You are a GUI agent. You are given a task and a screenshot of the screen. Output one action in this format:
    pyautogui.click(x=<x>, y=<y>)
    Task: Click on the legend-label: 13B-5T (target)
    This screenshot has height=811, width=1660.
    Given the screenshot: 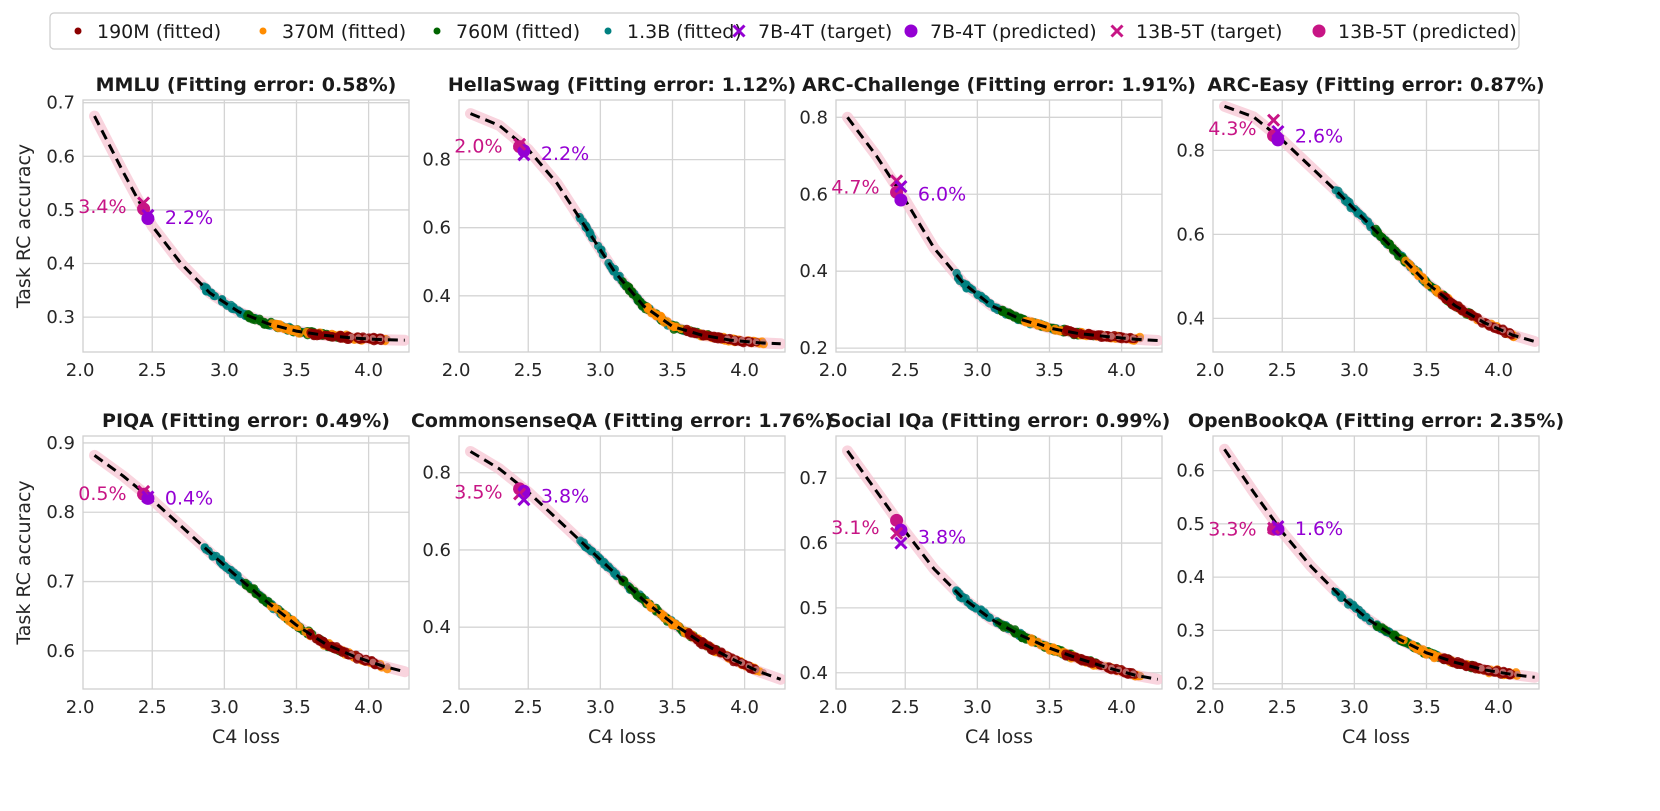 What is the action you would take?
    pyautogui.click(x=1209, y=32)
    